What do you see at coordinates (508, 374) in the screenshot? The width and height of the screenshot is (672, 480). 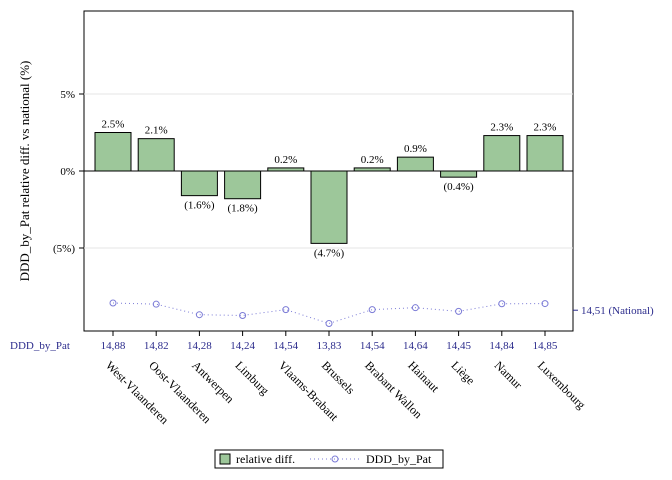 I see `x-category-label: Namur` at bounding box center [508, 374].